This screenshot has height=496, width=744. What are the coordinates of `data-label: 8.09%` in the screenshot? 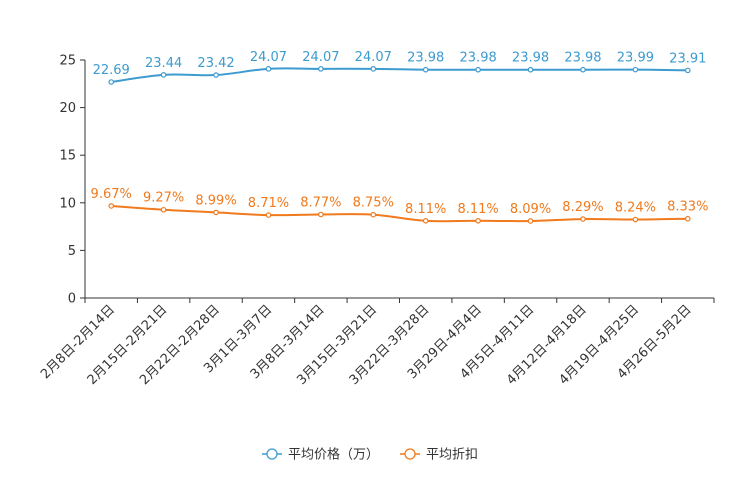 It's located at (530, 209).